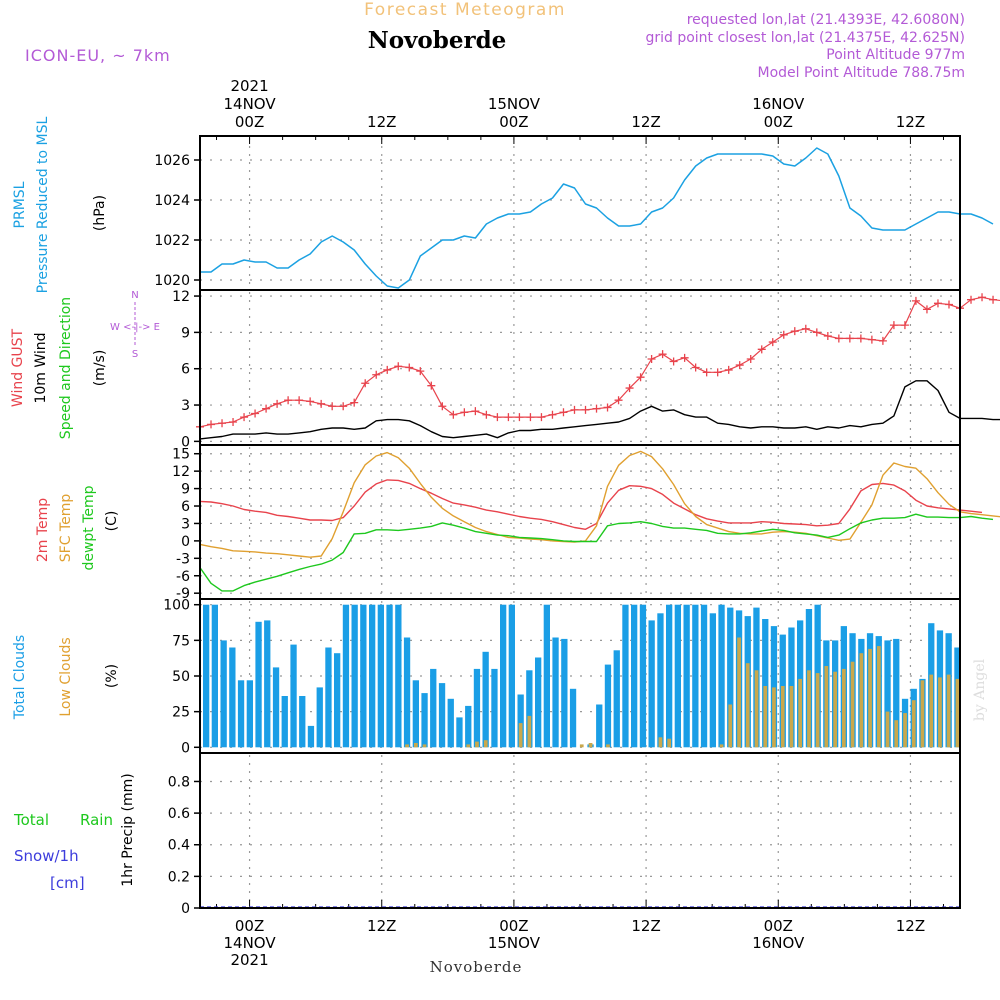  I want to click on requested-coords: requested lon,lat (21.4393E, 42.6080N), so click(826, 20).